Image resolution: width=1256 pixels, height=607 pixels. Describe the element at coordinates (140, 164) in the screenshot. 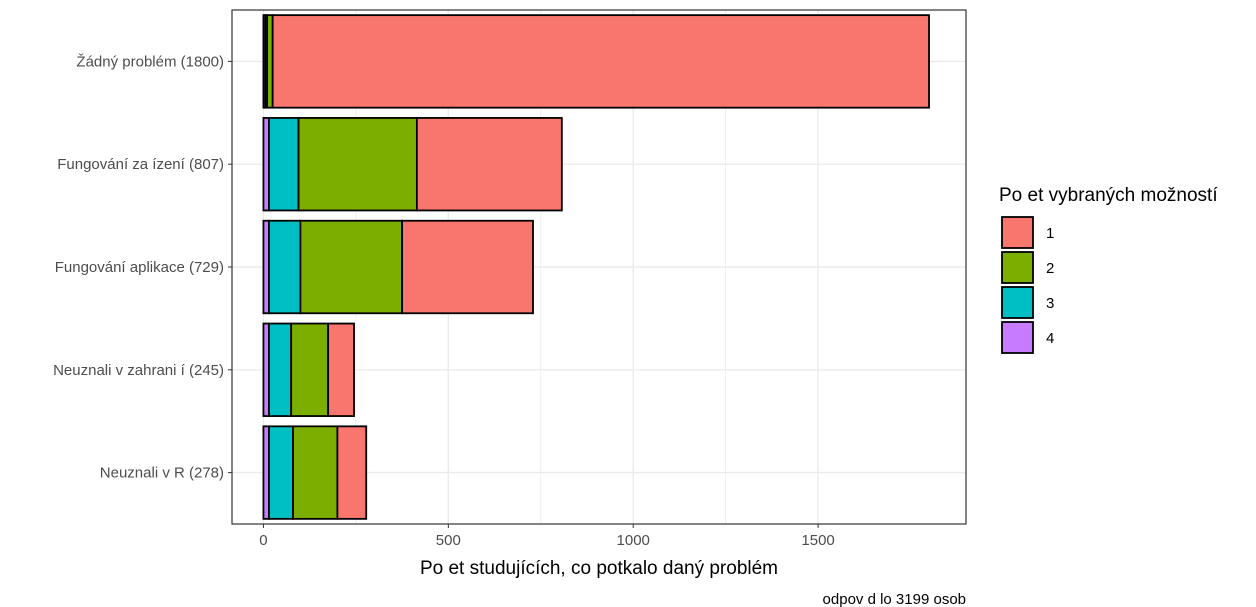

I see `y-tick-label: Fungování za ízení (807)` at that location.